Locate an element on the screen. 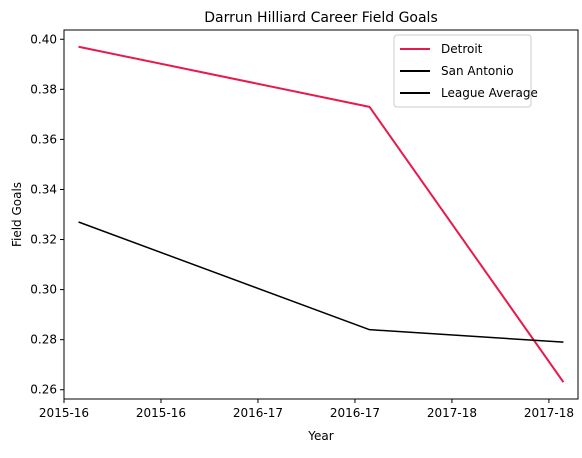 The width and height of the screenshot is (582, 458). y-axis: 0.26 0.28 0.30 0.32 0.34 0.36 0.38 0.40 is located at coordinates (47, 214).